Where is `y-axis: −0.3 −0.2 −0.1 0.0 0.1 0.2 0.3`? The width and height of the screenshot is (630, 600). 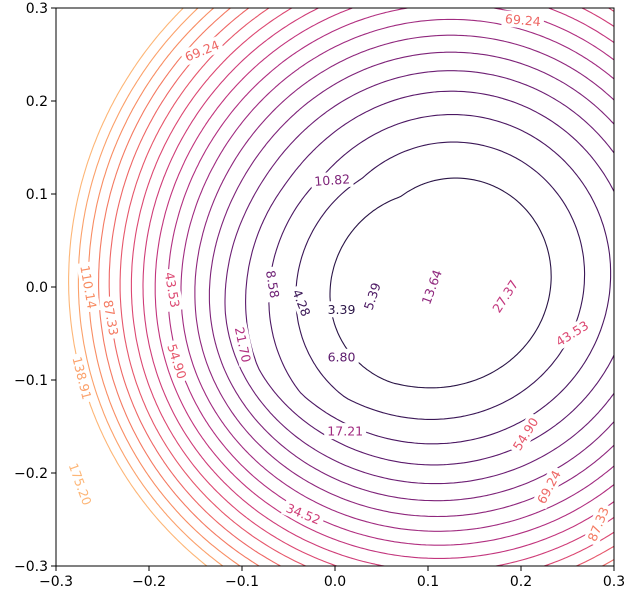 y-axis: −0.3 −0.2 −0.1 0.0 0.1 0.2 0.3 is located at coordinates (35, 288).